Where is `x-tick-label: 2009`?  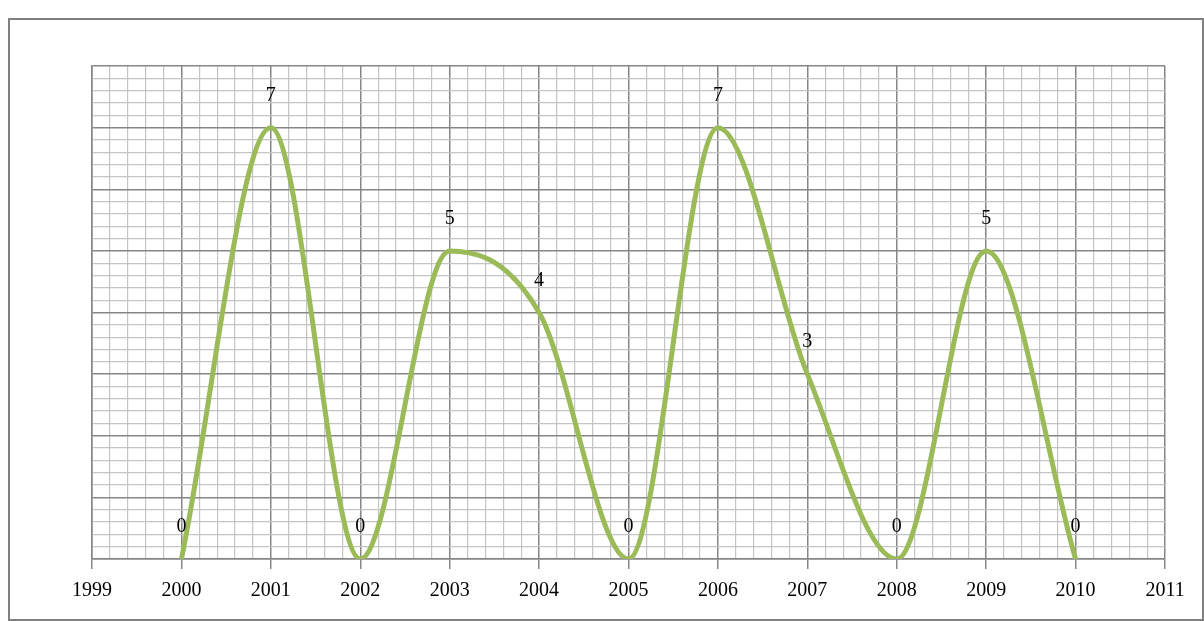 x-tick-label: 2009 is located at coordinates (986, 589).